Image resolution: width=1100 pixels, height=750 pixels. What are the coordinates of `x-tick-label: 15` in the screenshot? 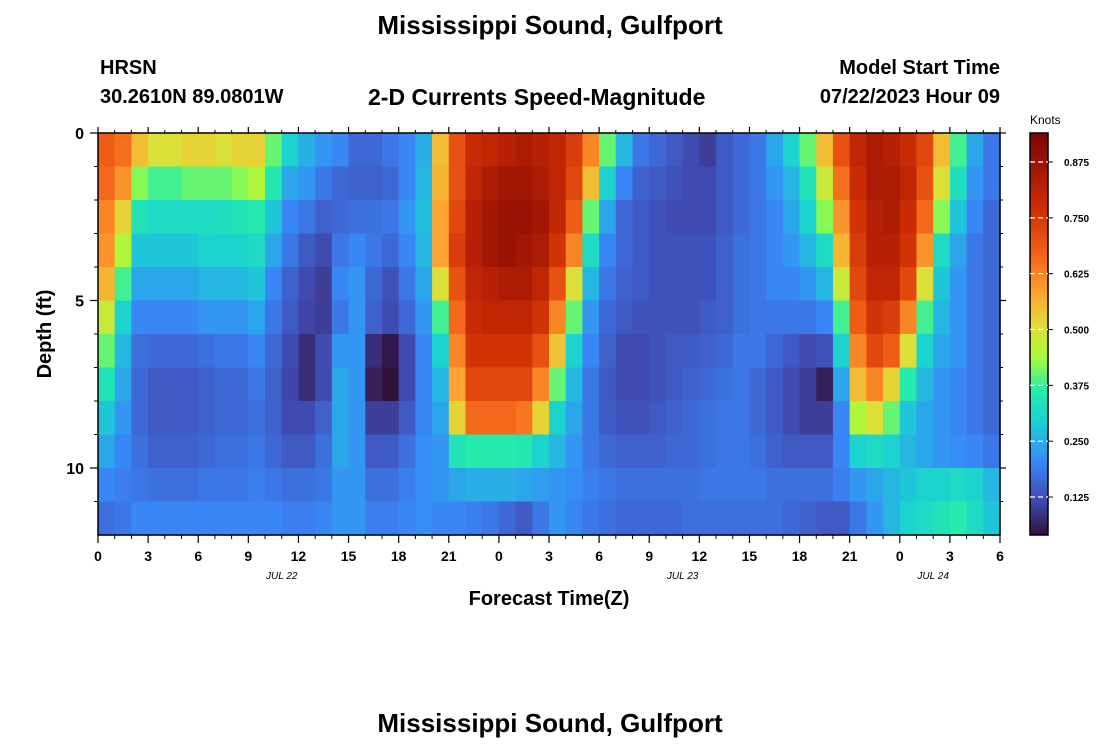 It's located at (349, 556).